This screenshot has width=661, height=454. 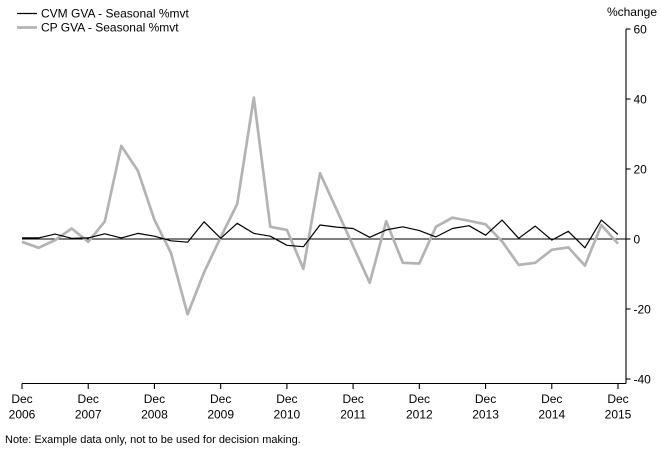 I want to click on series-cvm-gva-line, so click(x=320, y=234).